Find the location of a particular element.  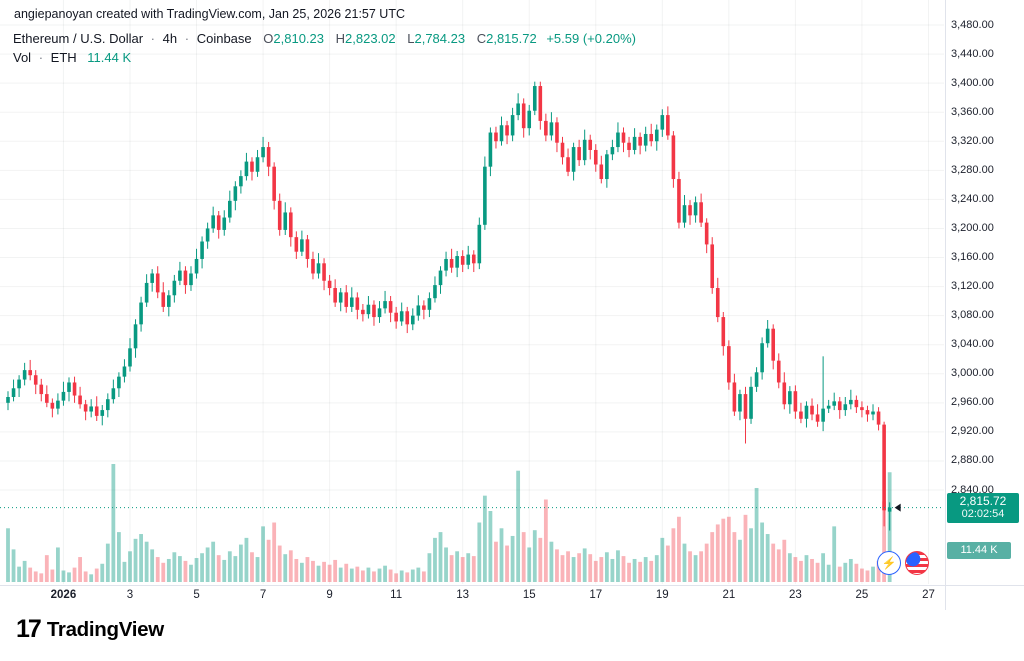

time-axis-label: 3 is located at coordinates (130, 595).